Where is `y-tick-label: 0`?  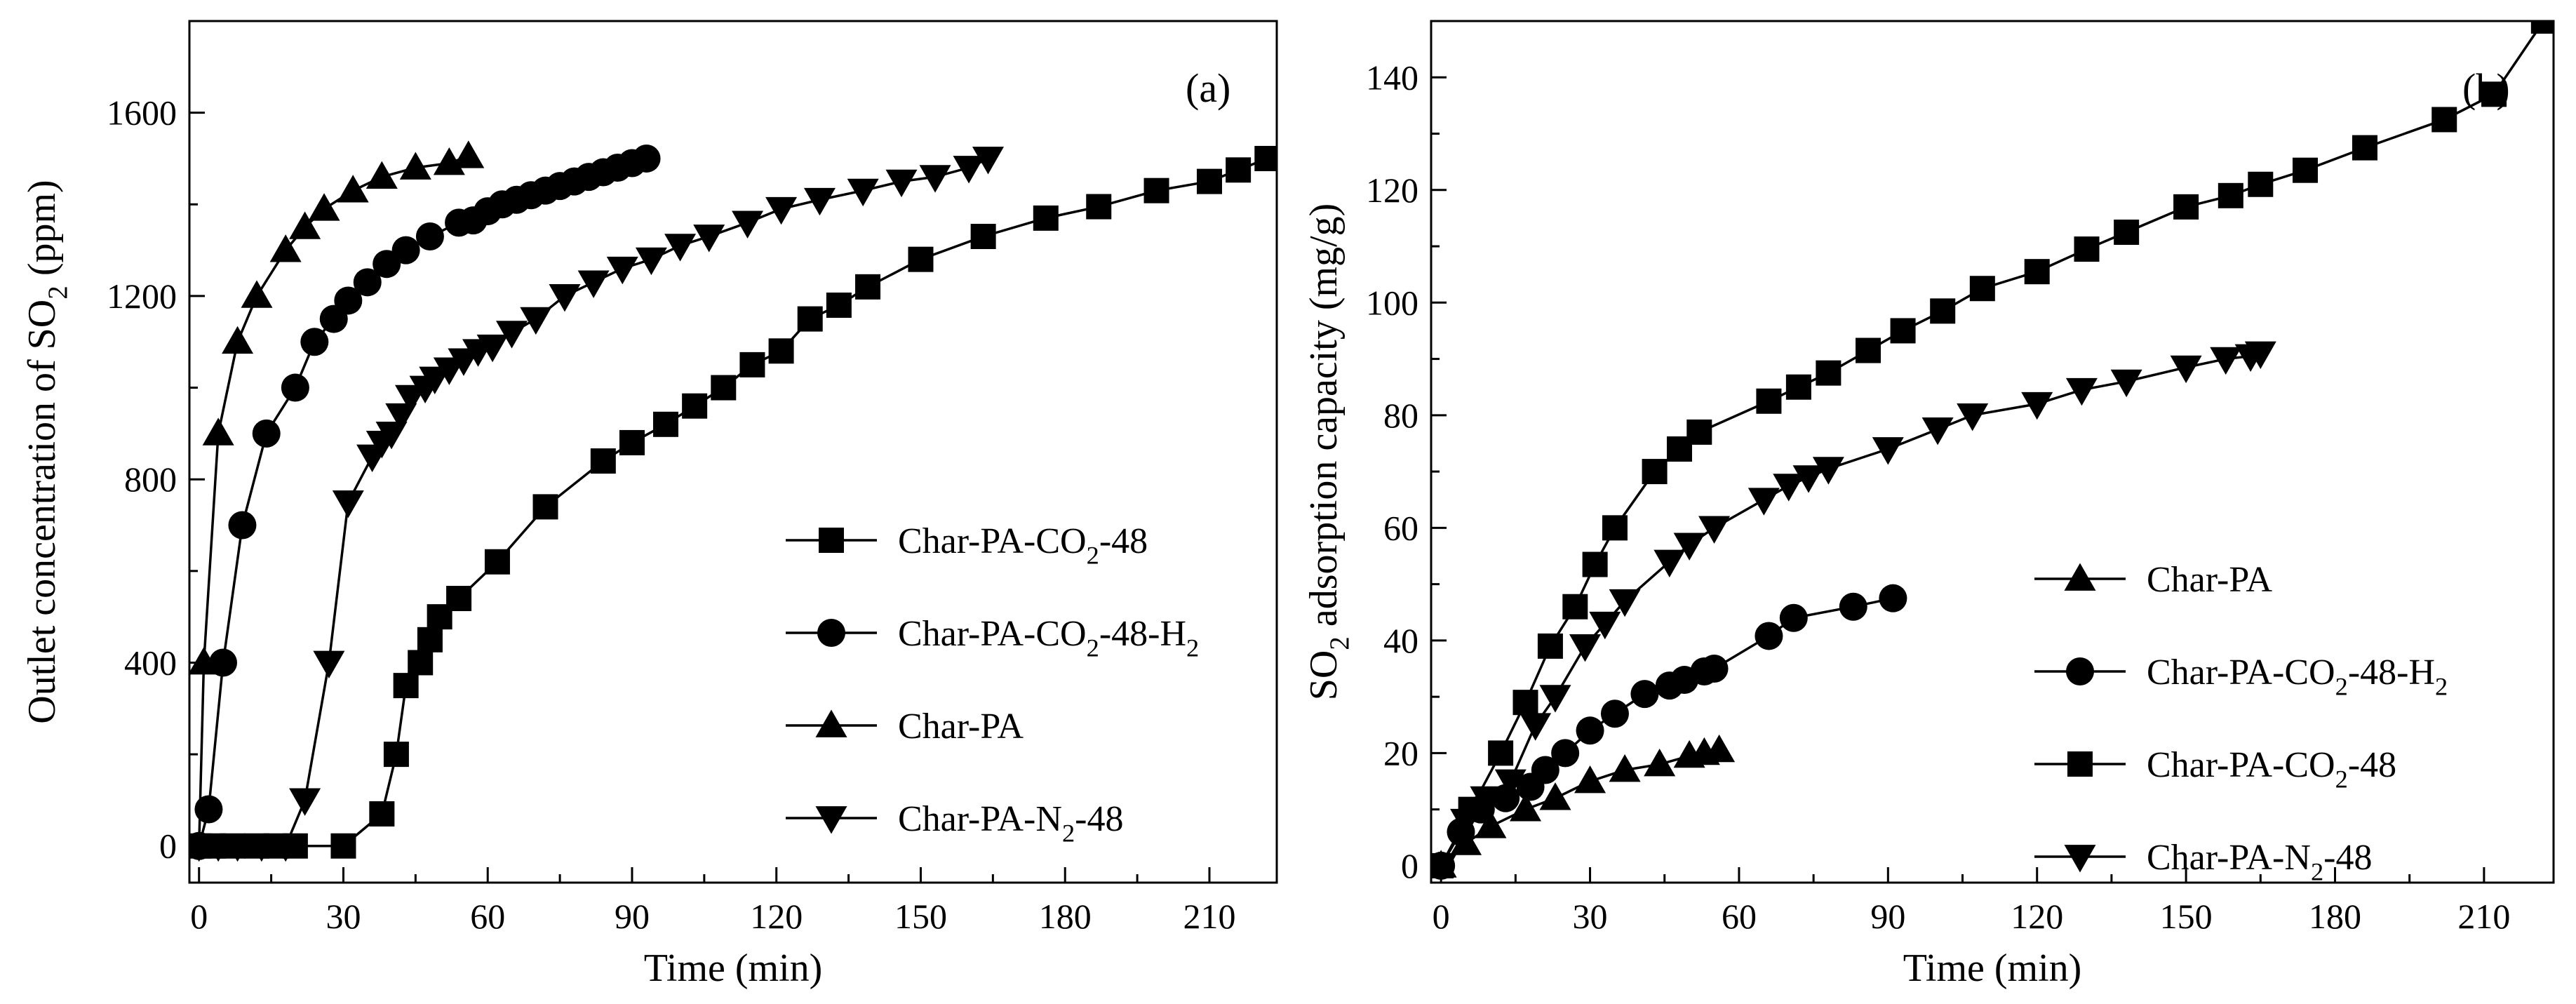 y-tick-label: 0 is located at coordinates (168, 846).